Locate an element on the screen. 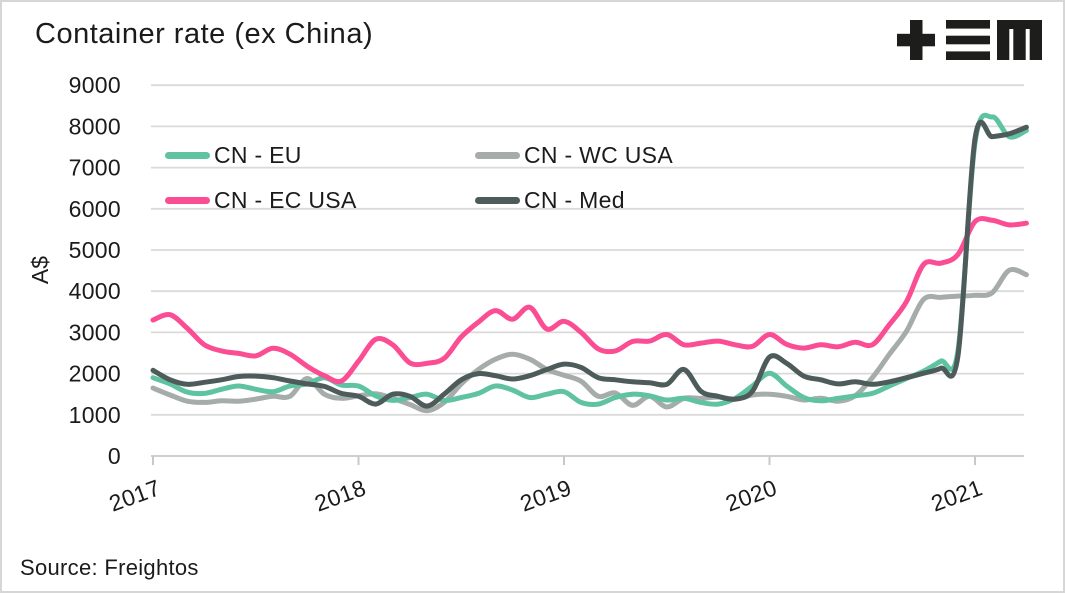 The image size is (1065, 593). x-tick-label: 2018 is located at coordinates (340, 495).